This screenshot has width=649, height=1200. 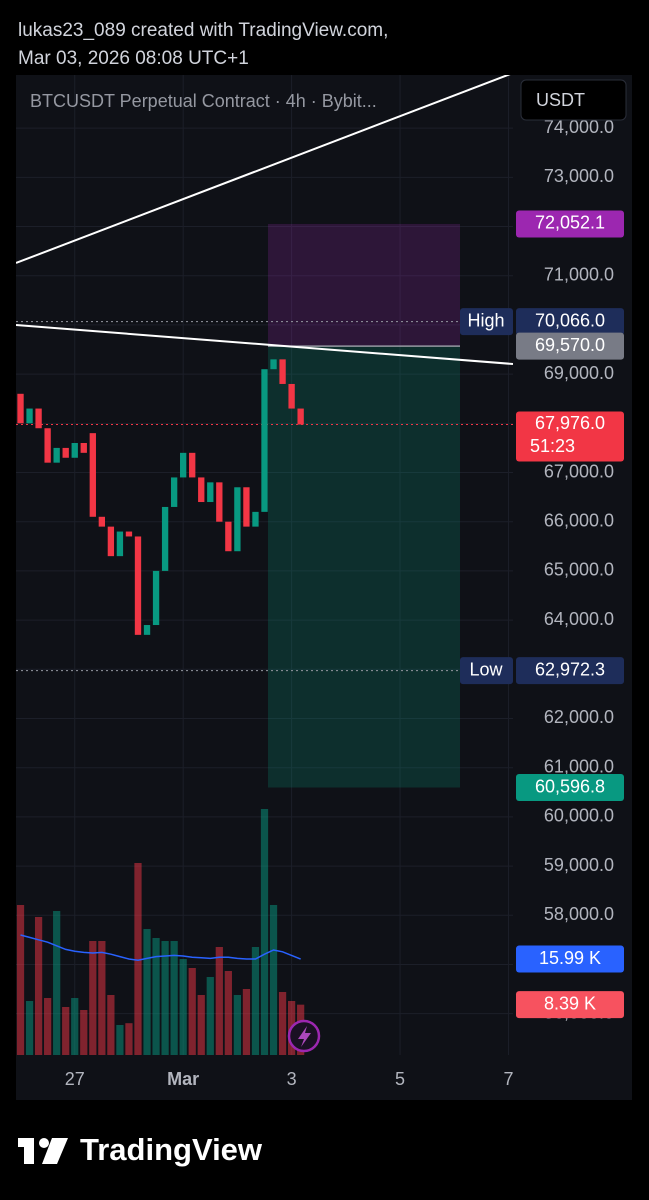 I want to click on last-price-box, so click(x=570, y=436).